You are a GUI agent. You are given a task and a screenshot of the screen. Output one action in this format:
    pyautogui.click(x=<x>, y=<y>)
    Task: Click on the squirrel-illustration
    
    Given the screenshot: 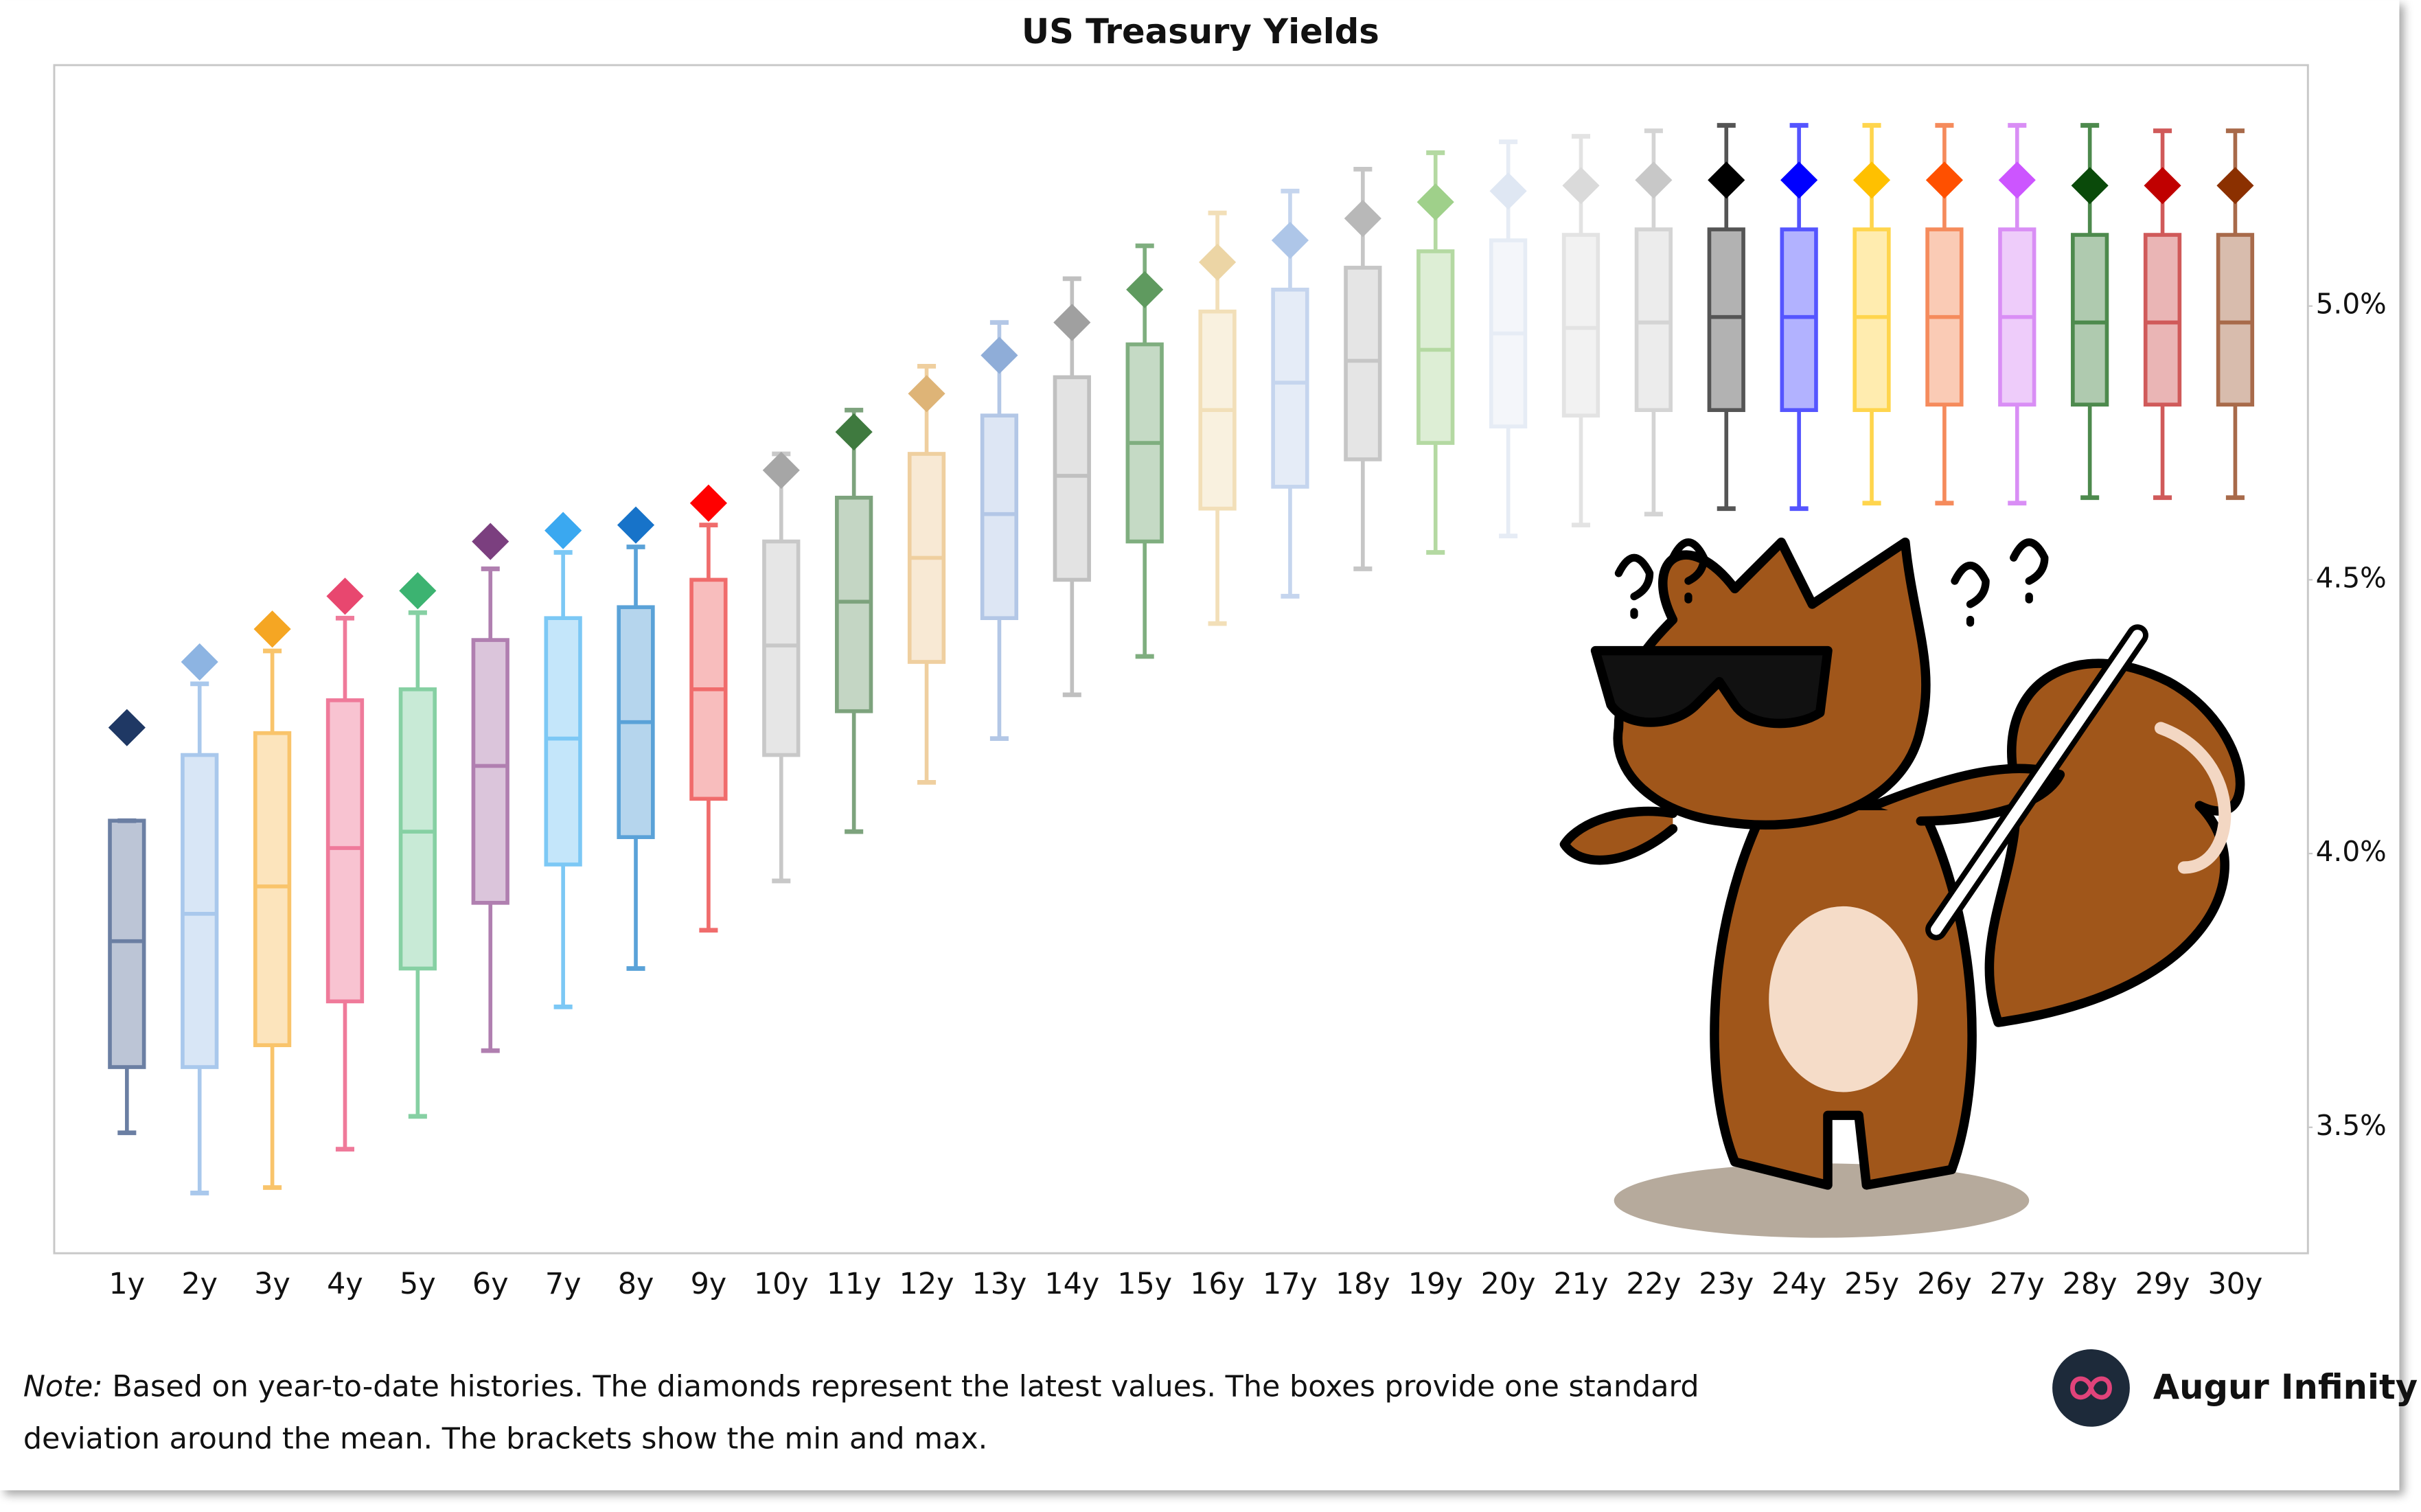 What is the action you would take?
    pyautogui.click(x=1902, y=887)
    